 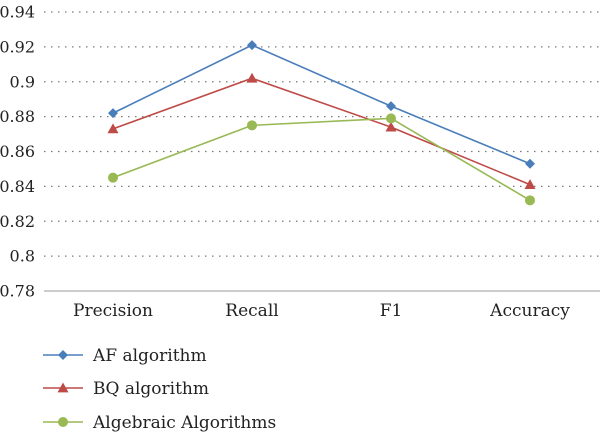 I want to click on legend-entry: AF algorithm, so click(x=125, y=356).